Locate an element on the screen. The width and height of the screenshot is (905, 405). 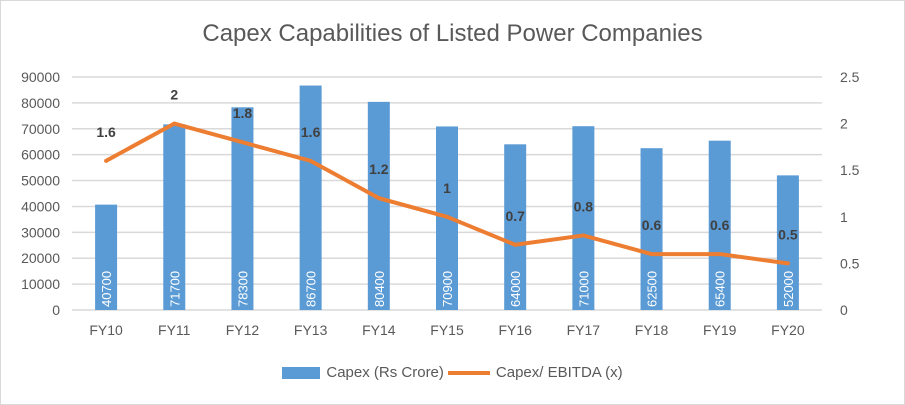
bar-data-label: 64000 is located at coordinates (515, 289).